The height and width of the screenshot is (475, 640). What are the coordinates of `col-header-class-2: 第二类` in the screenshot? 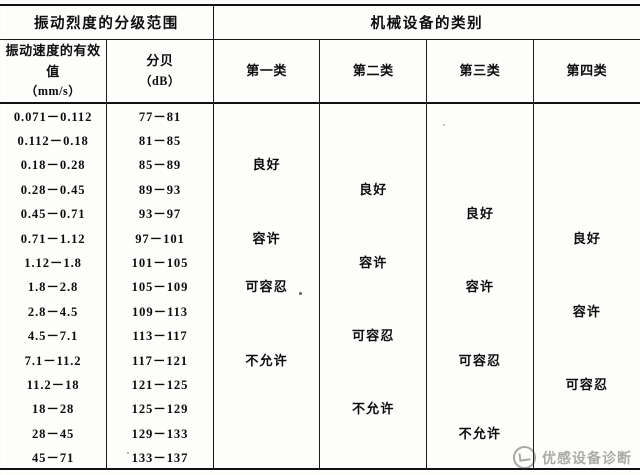 It's located at (373, 71).